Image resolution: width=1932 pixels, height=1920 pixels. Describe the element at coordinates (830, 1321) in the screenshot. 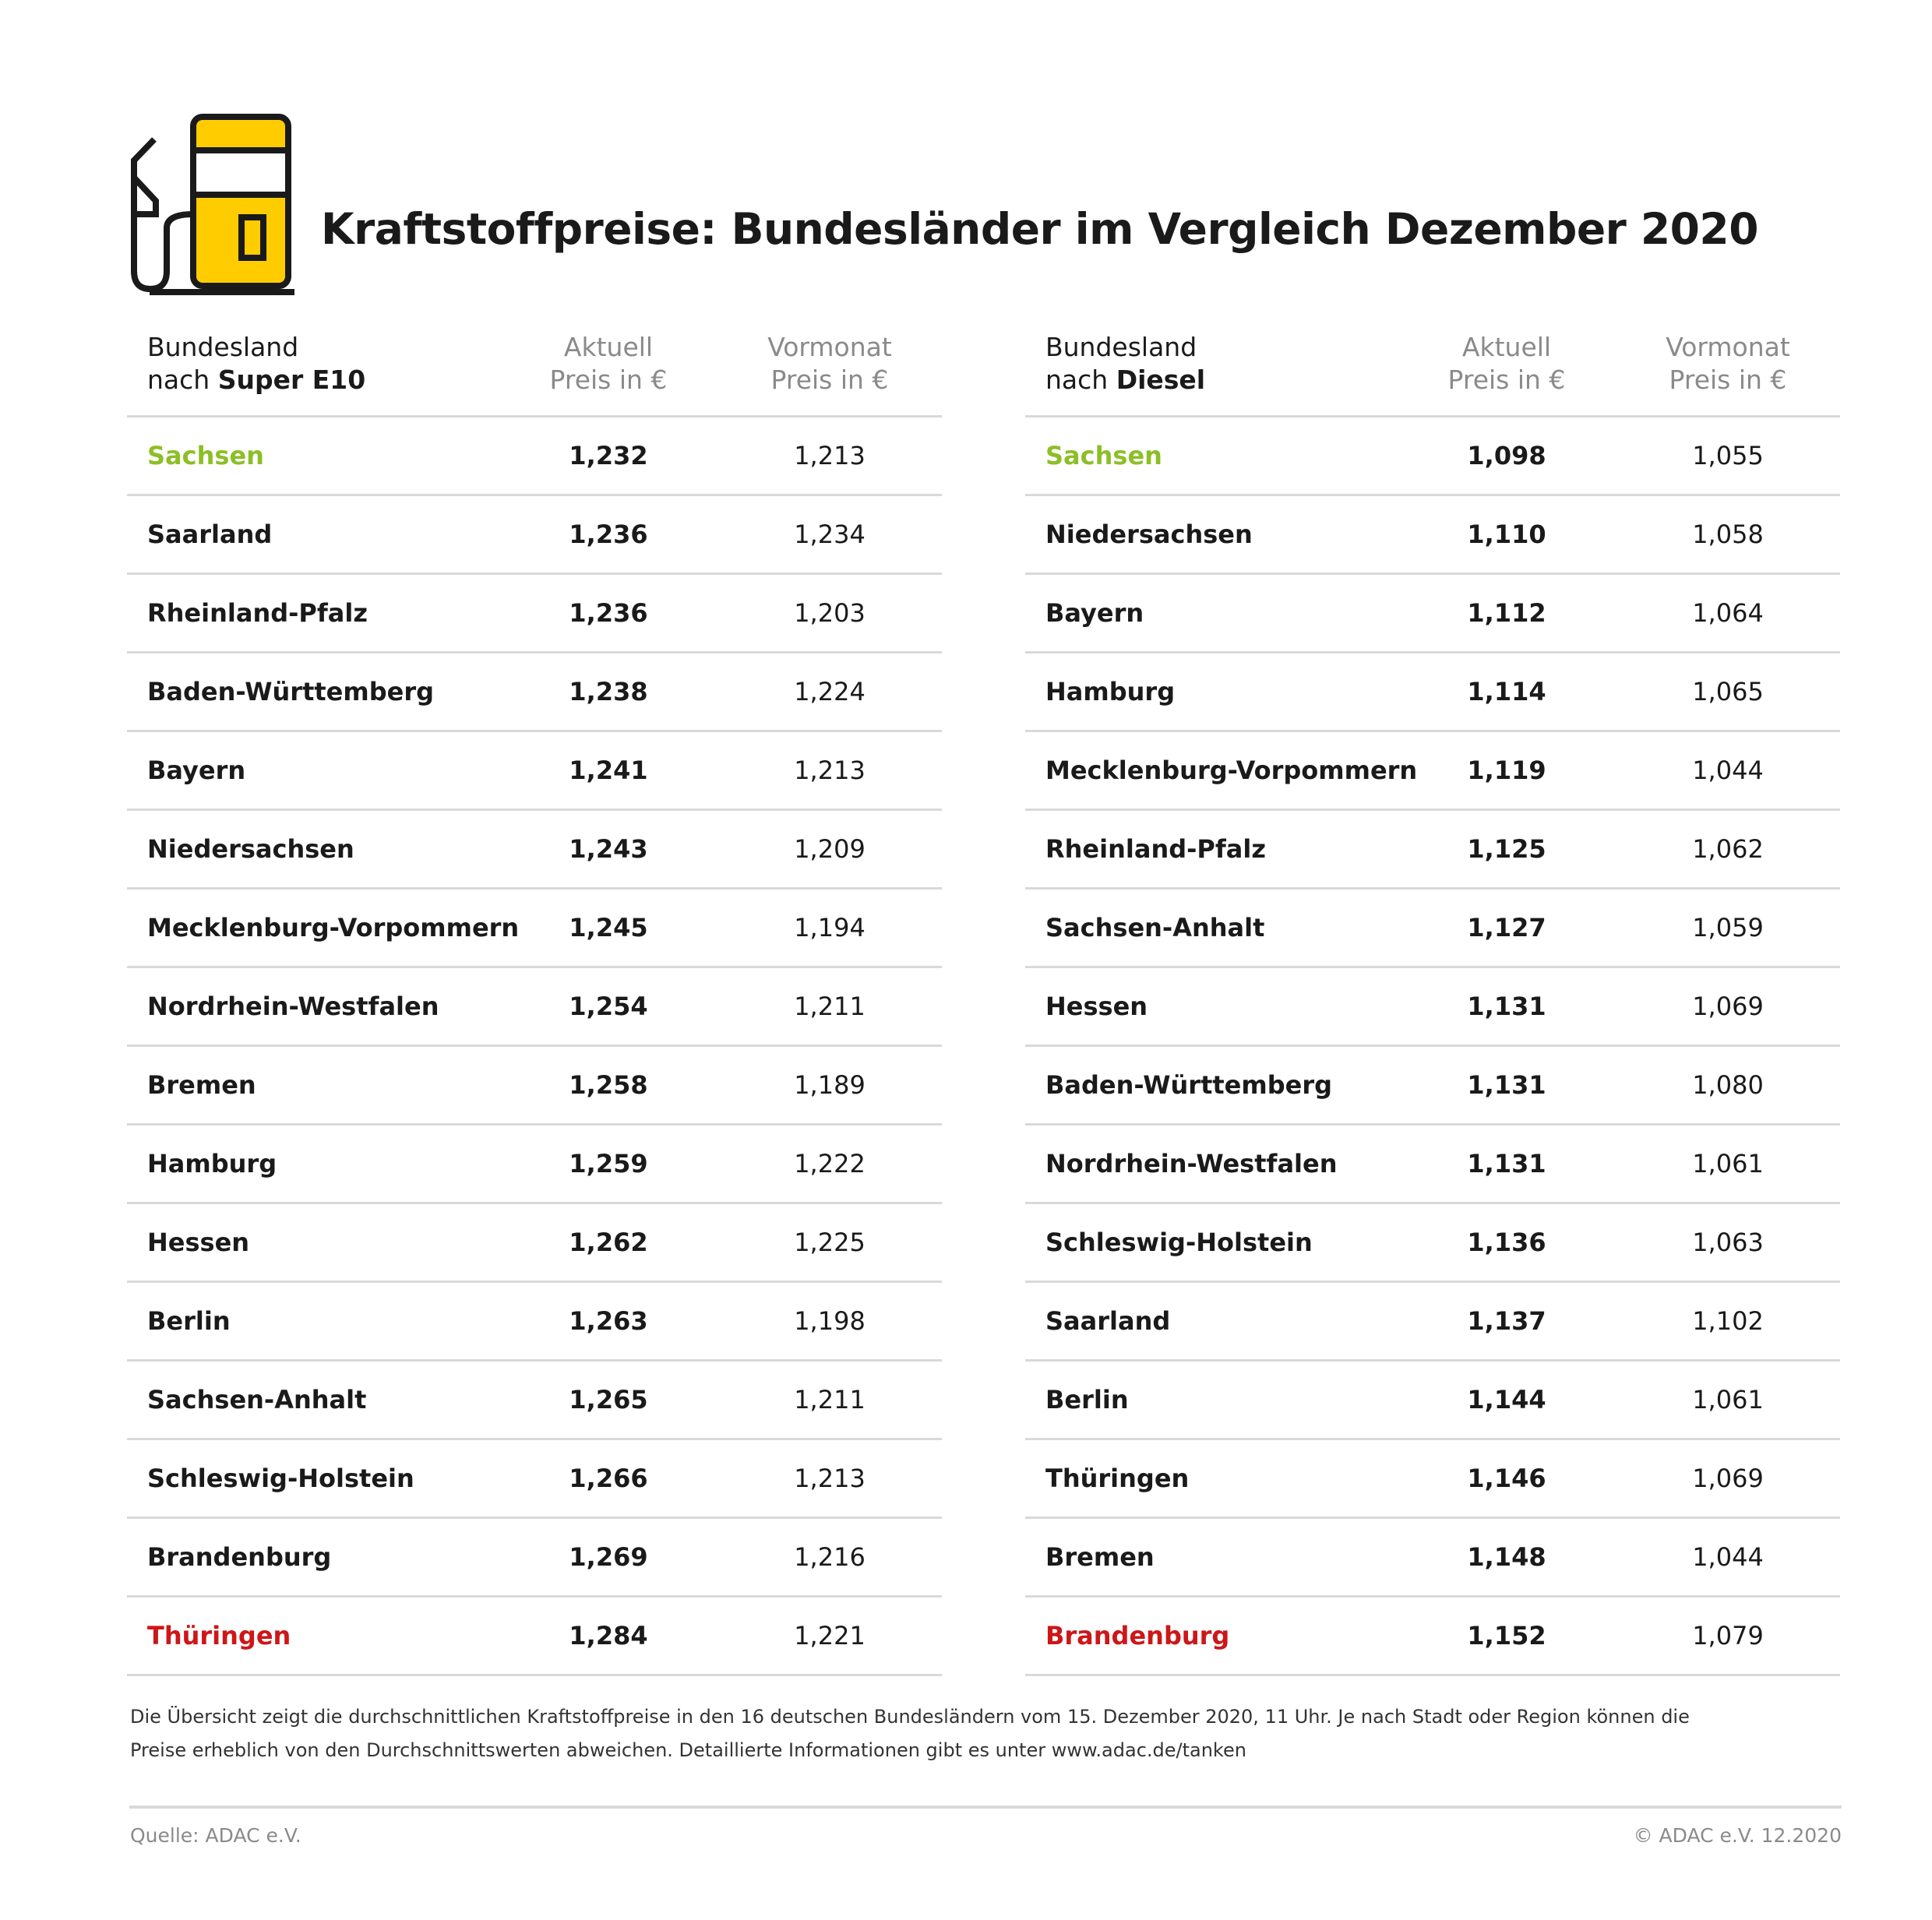

I see `previous-price: 1,198` at that location.